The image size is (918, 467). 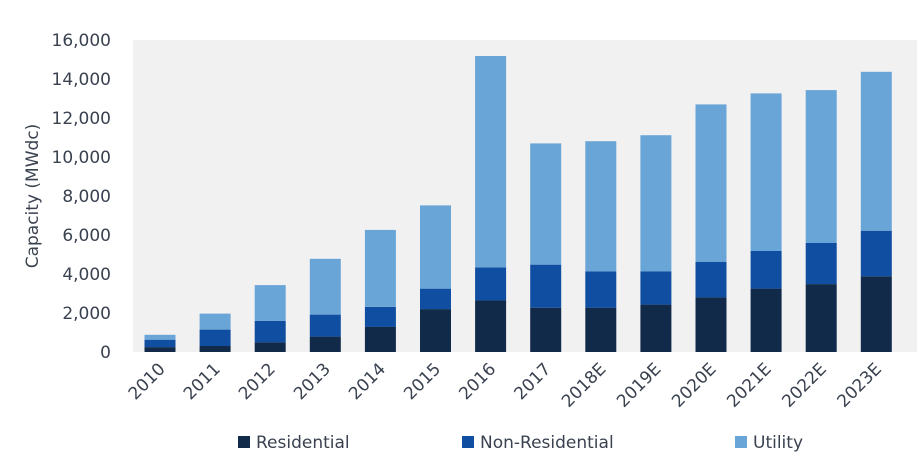 What do you see at coordinates (215, 321) in the screenshot?
I see `bar-utility-2011` at bounding box center [215, 321].